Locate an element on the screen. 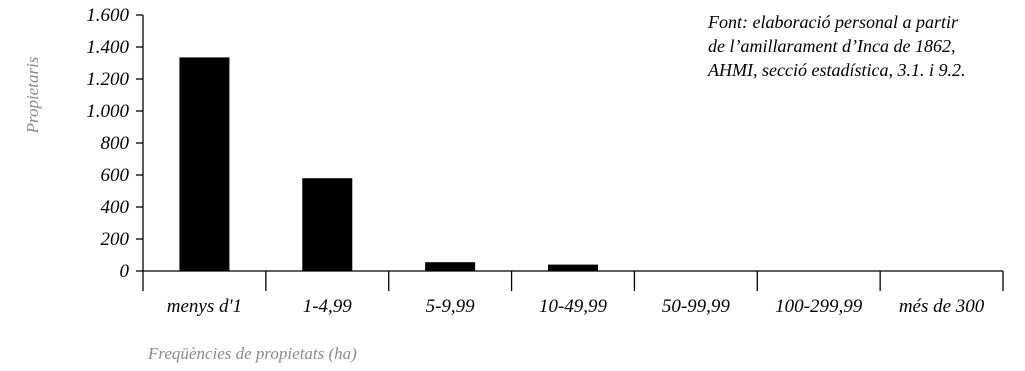 The image size is (1025, 371). y-axis: 0 200 400 600 800 1.000 1.200 1.400 1.600 is located at coordinates (115, 143).